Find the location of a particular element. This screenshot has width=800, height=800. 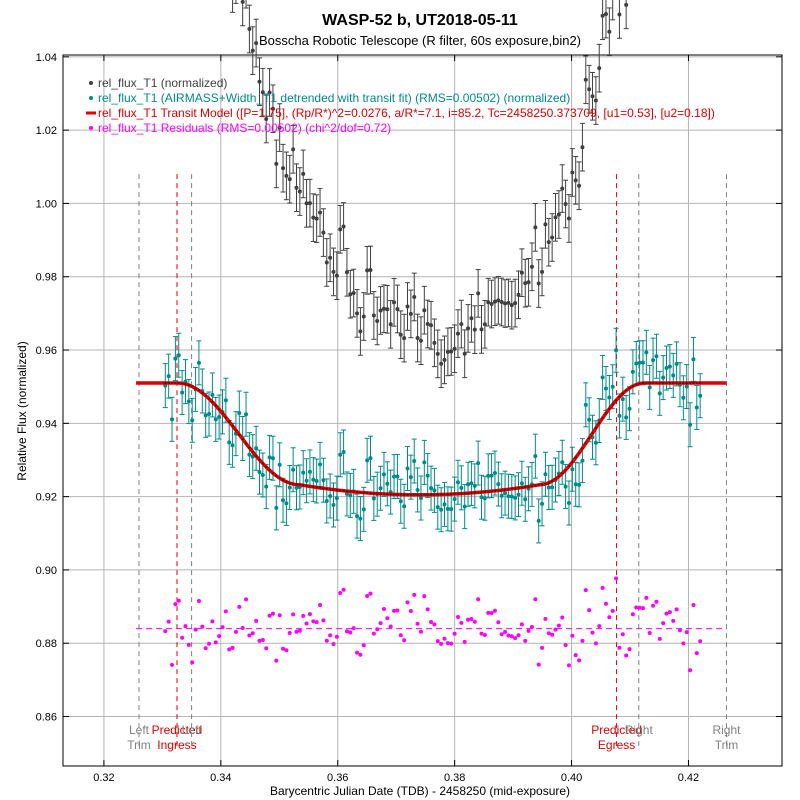

vertical-marker-label: Egress is located at coordinates (616, 745).